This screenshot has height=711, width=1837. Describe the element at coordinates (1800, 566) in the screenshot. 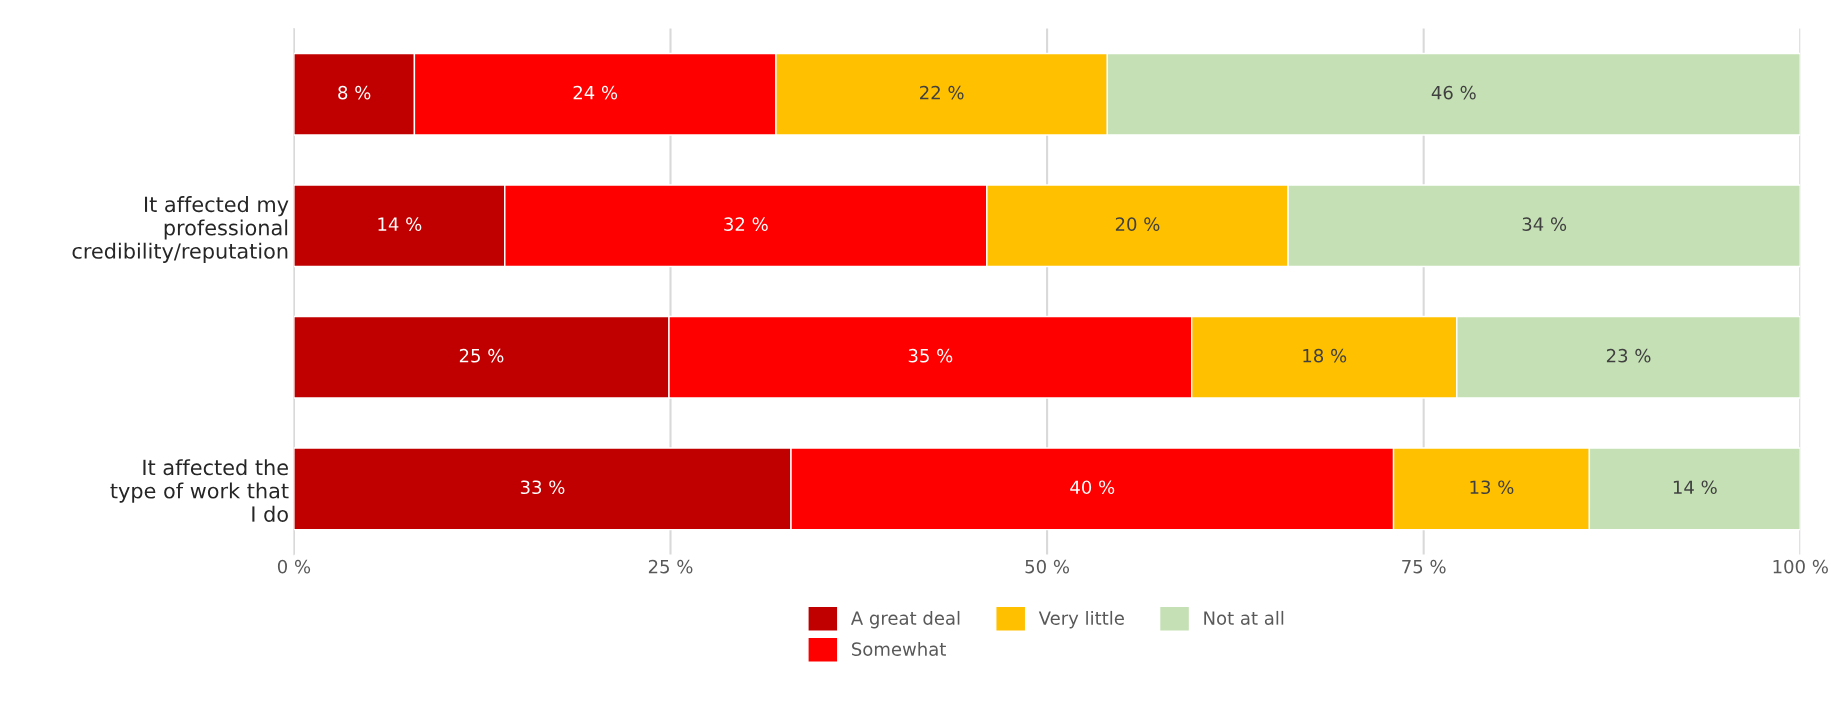

I see `x-tick-label: 100 %` at that location.